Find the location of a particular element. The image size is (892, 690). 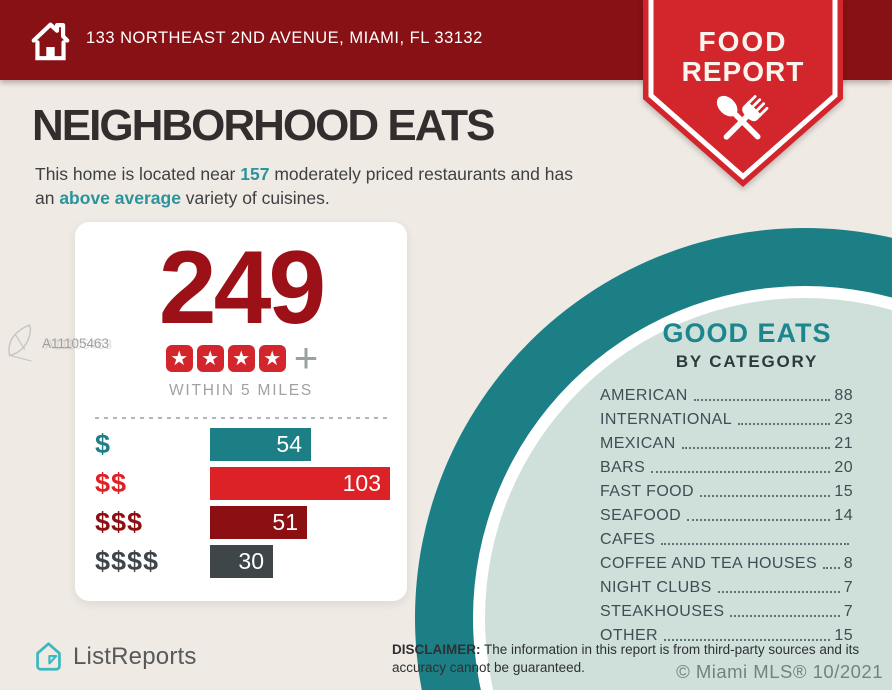

category-row: COFFEE AND TEA HOUSES 8 is located at coordinates (726, 561).